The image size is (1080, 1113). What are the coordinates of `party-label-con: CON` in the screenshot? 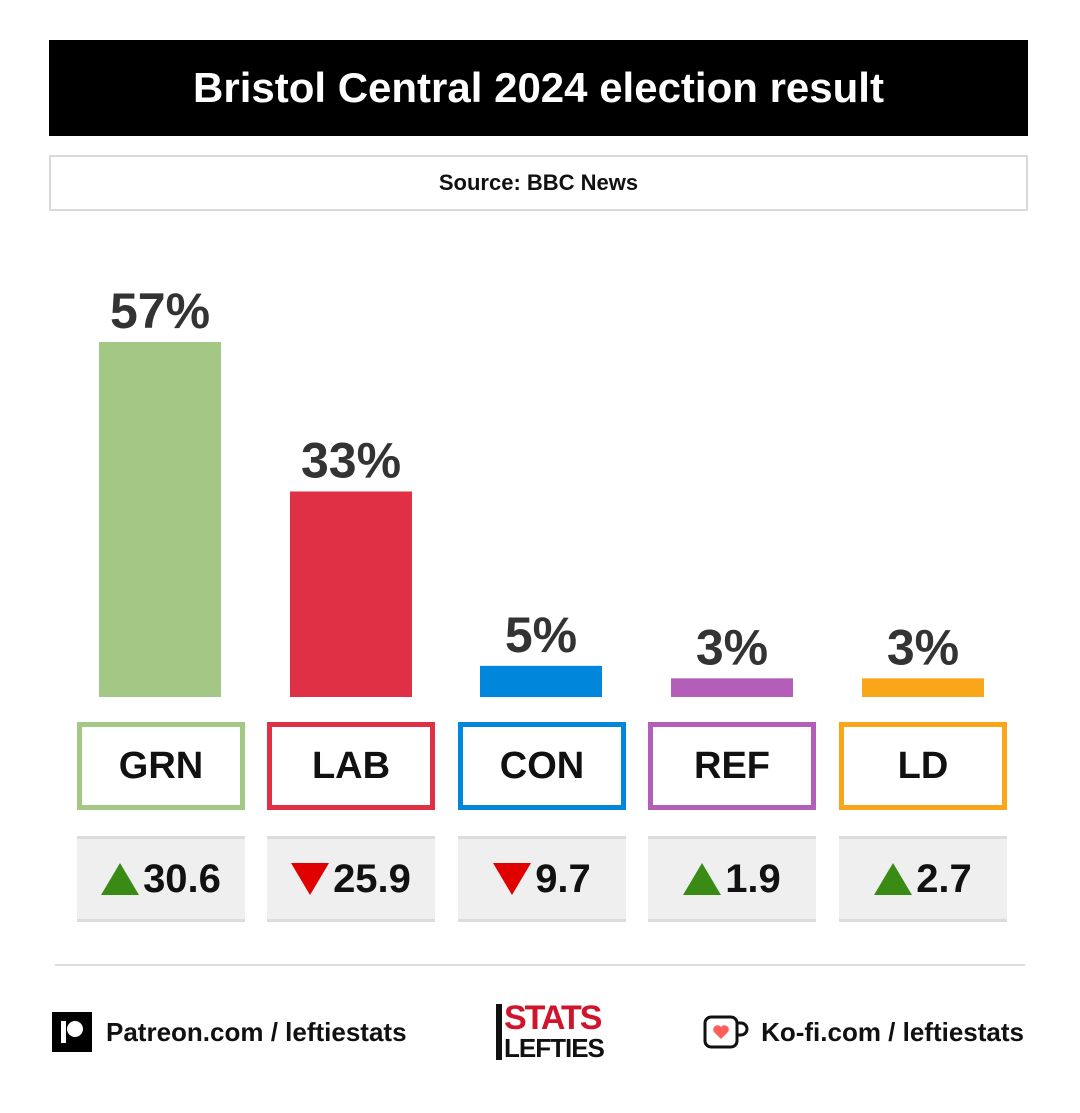 It's located at (542, 766).